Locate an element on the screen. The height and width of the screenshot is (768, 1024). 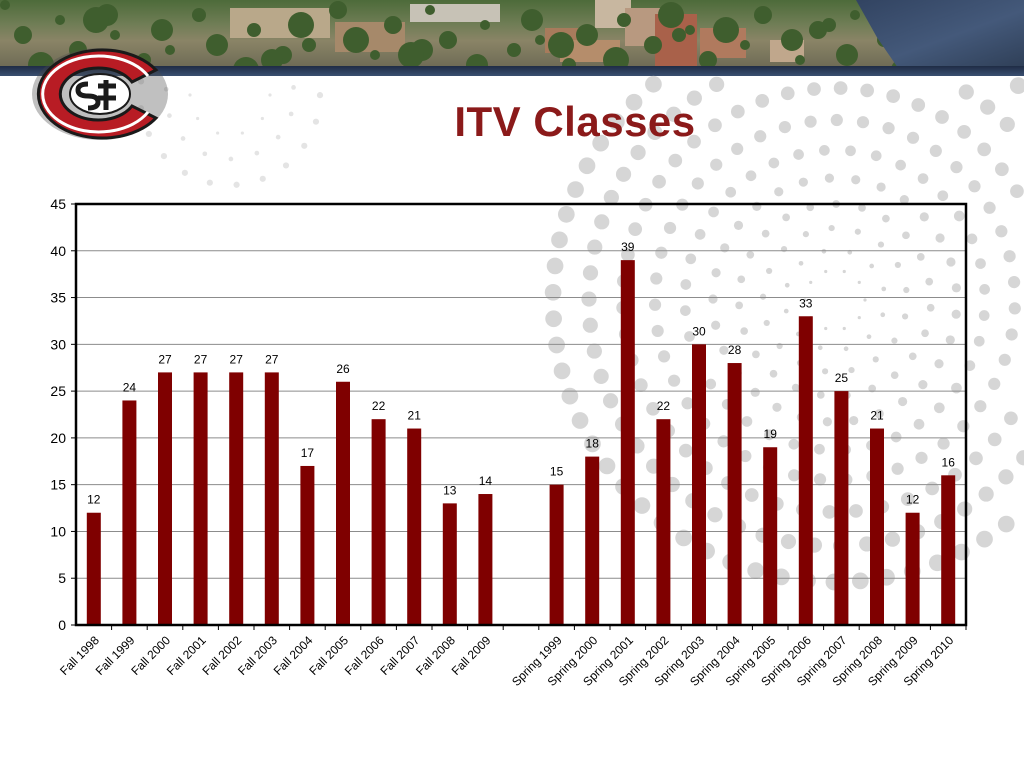
y-tick-label: 0 is located at coordinates (62, 625).